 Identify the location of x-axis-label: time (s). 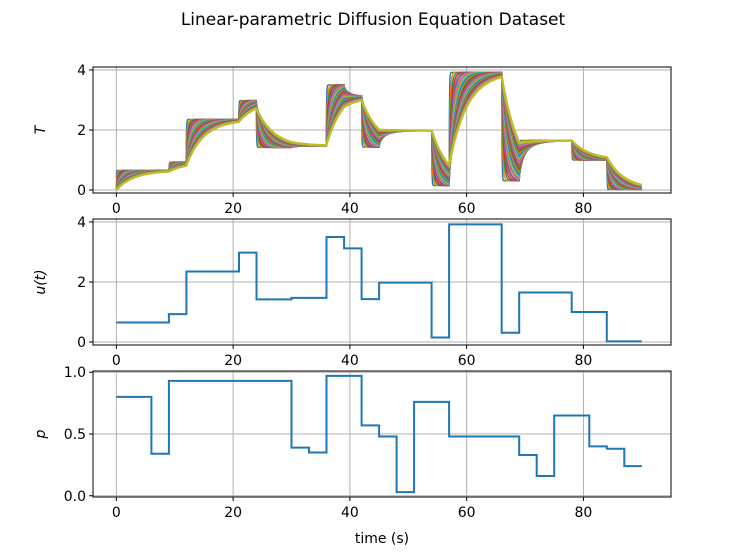
(382, 539).